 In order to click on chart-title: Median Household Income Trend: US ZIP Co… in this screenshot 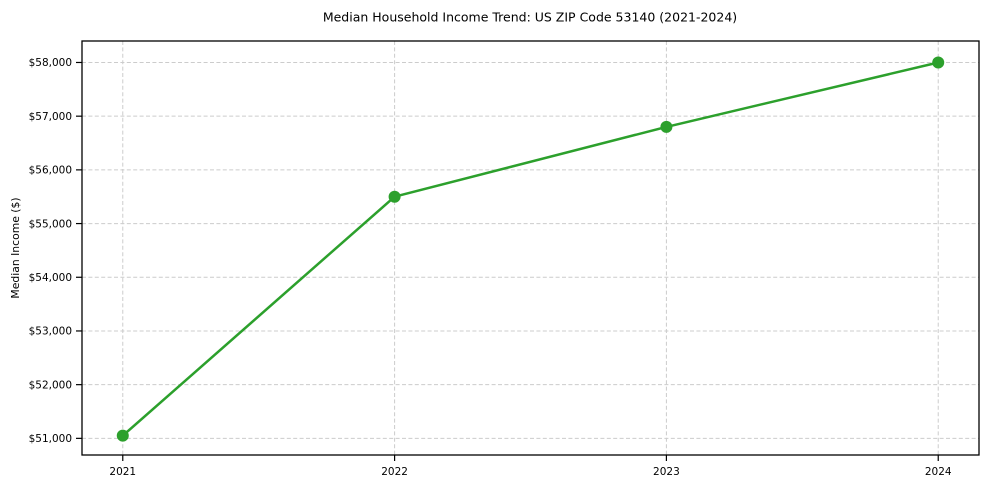, I will do `click(530, 17)`.